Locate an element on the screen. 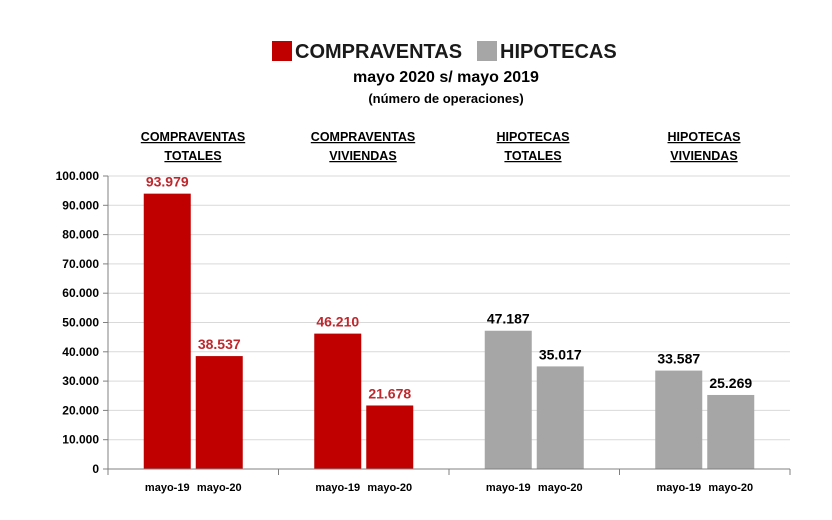  legend-label-hipotecas: HIPOTECAS is located at coordinates (558, 52).